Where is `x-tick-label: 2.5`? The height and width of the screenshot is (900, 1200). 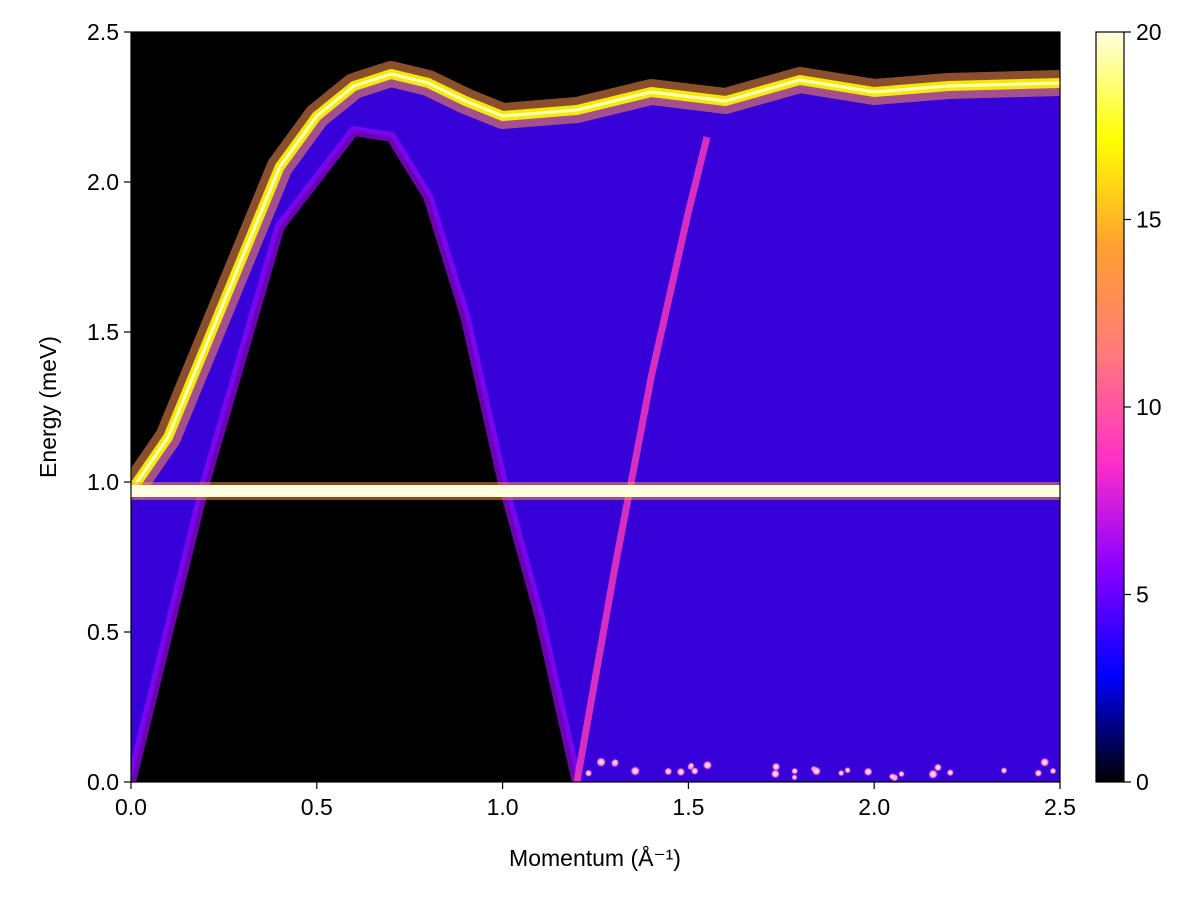 x-tick-label: 2.5 is located at coordinates (1060, 807).